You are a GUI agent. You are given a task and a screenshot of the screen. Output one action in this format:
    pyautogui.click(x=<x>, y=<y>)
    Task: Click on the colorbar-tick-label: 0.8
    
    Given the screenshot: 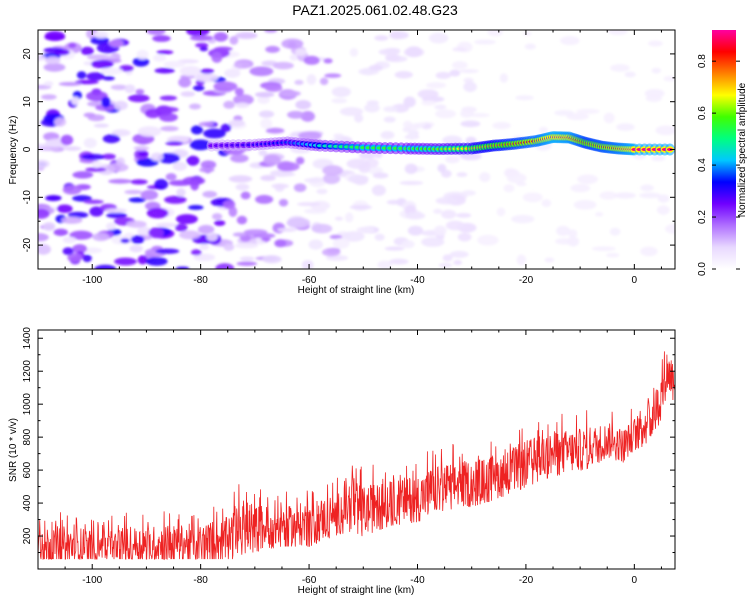 What is the action you would take?
    pyautogui.click(x=702, y=61)
    